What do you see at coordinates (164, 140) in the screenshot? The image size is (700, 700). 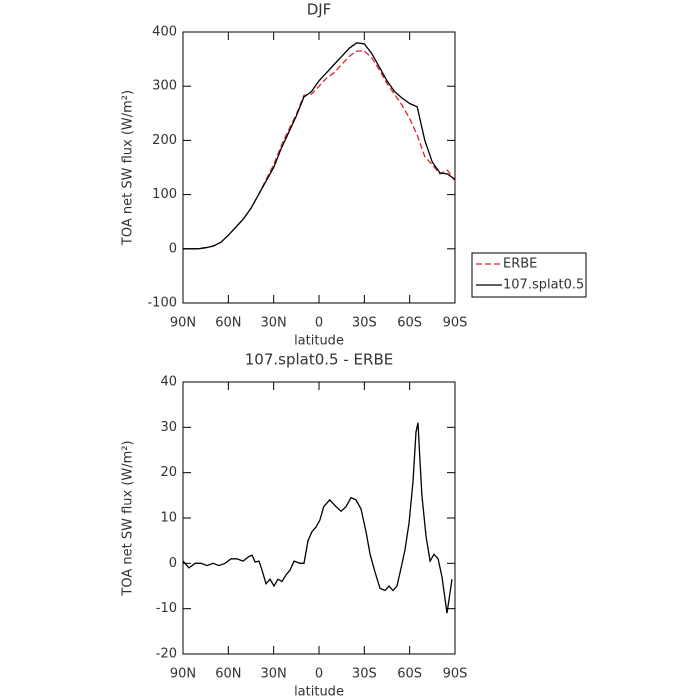 I see `y-tick-label: 200` at bounding box center [164, 140].